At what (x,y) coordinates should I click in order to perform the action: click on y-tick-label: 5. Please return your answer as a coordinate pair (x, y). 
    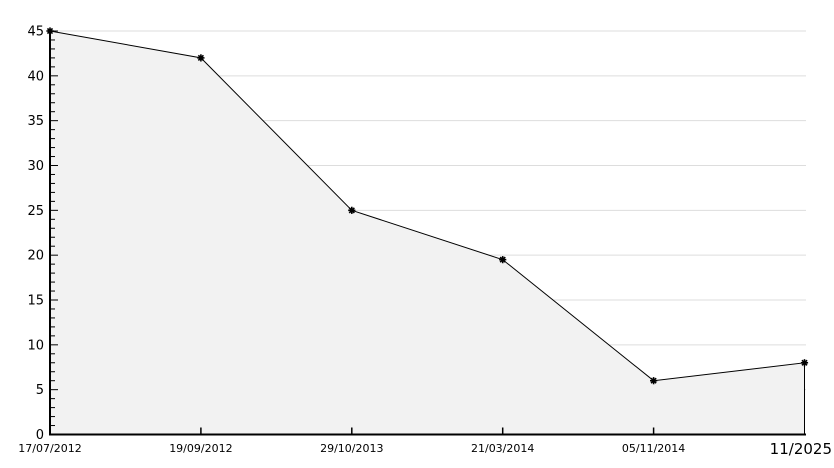
    Looking at the image, I should click on (40, 390).